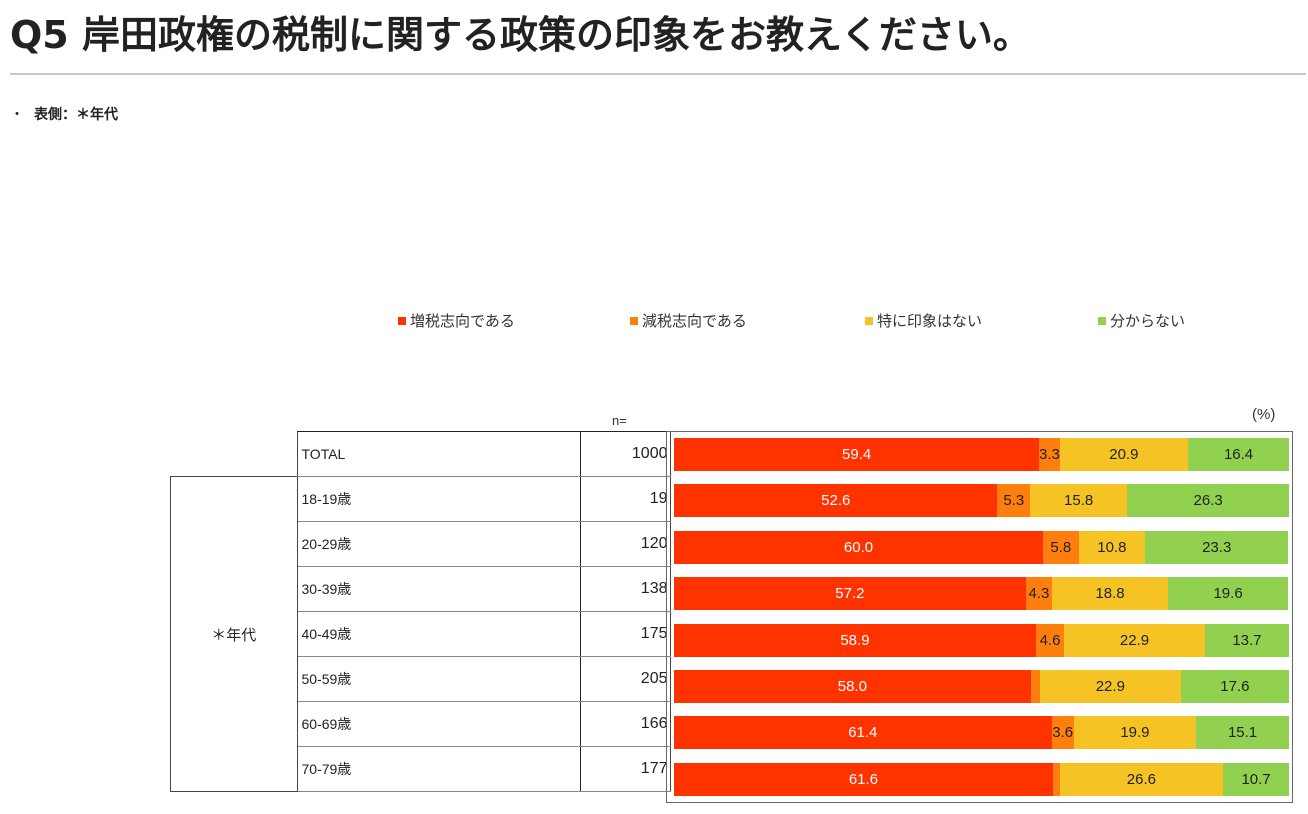 This screenshot has width=1308, height=814. I want to click on legend-item-dont-know: 分からない, so click(1141, 320).